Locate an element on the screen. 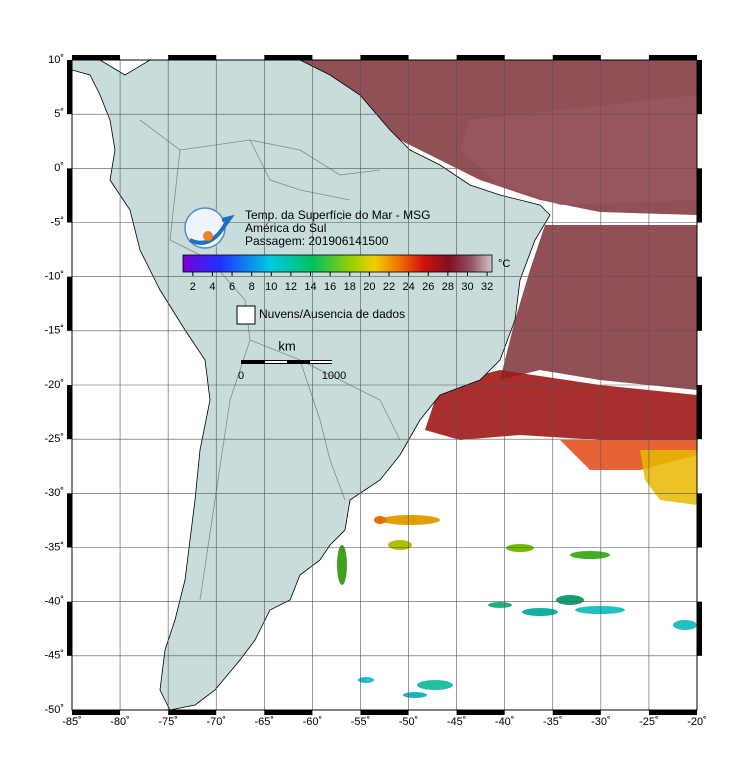  colorbar-tick-label: 26 is located at coordinates (428, 287).